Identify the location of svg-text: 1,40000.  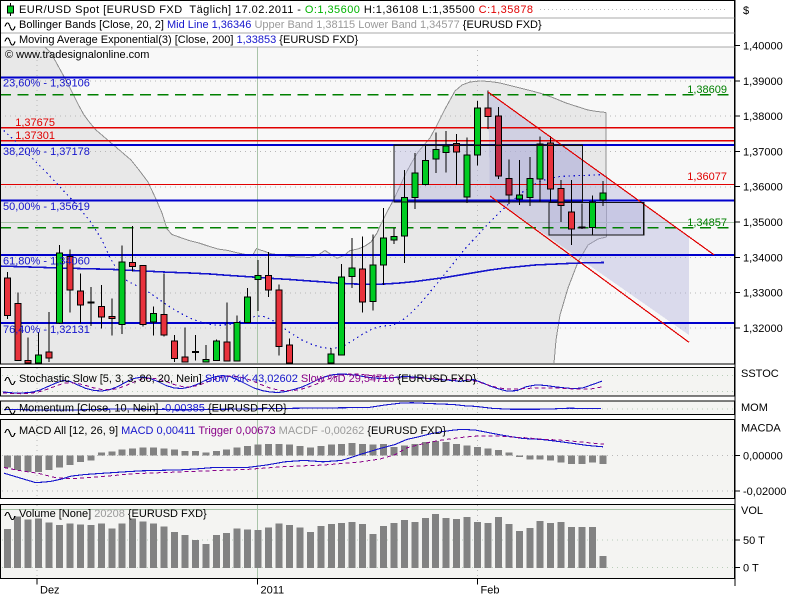
(763, 47).